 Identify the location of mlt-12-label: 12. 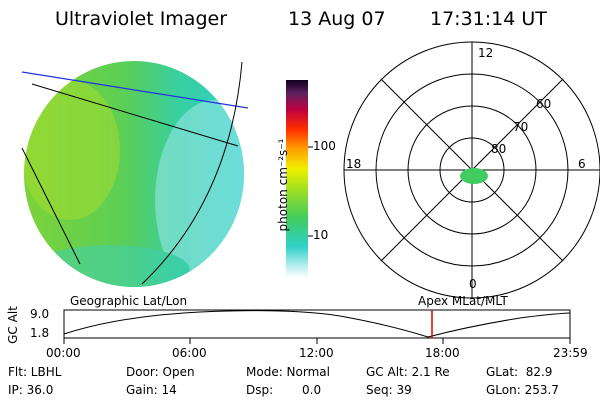
(486, 53).